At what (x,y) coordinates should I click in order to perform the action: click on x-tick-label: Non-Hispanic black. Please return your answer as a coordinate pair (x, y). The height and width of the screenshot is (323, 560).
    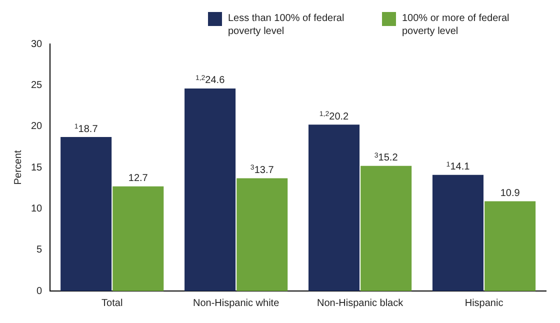
    Looking at the image, I should click on (360, 303).